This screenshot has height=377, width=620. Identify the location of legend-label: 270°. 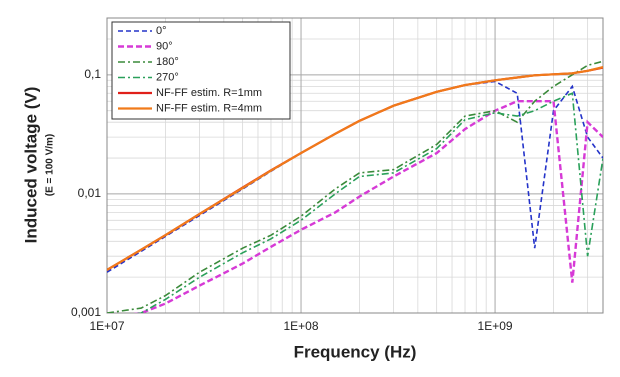
(167, 77).